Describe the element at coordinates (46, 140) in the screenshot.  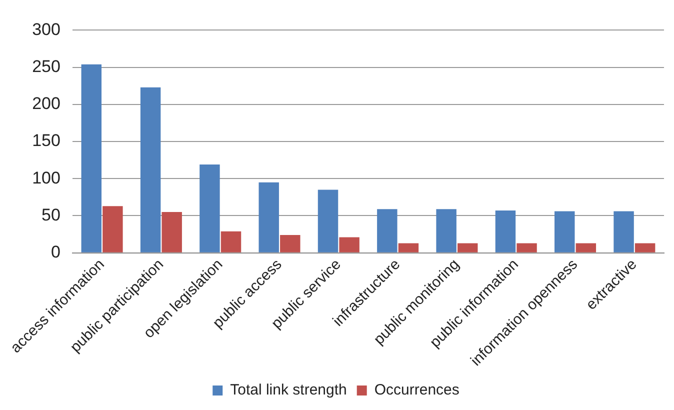
I see `y-tick-label: 150` at that location.